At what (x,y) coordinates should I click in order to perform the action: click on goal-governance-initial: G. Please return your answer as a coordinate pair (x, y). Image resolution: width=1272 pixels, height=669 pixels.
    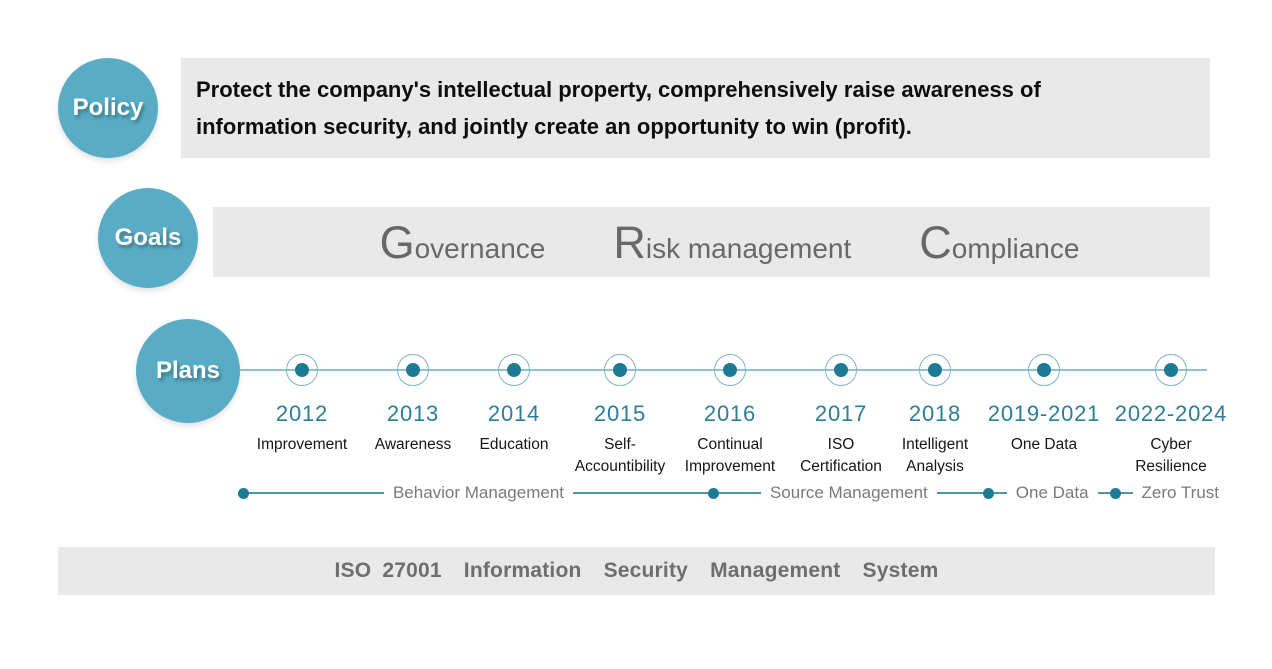
    Looking at the image, I should click on (397, 242).